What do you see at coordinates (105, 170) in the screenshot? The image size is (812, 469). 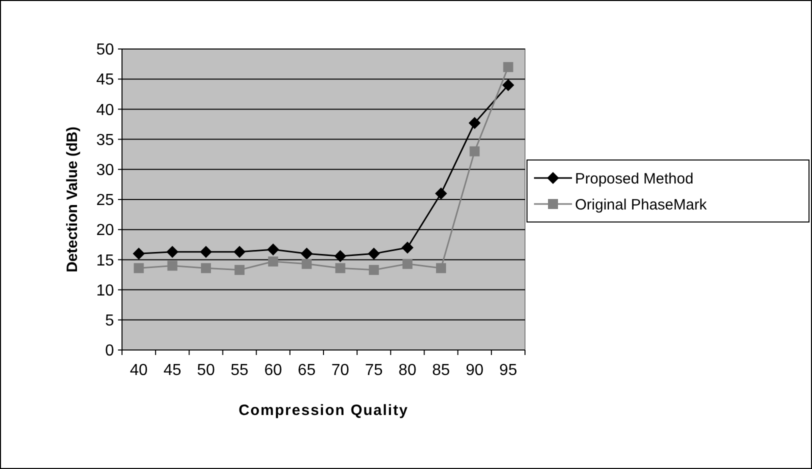 I see `y-tick-label: 30` at bounding box center [105, 170].